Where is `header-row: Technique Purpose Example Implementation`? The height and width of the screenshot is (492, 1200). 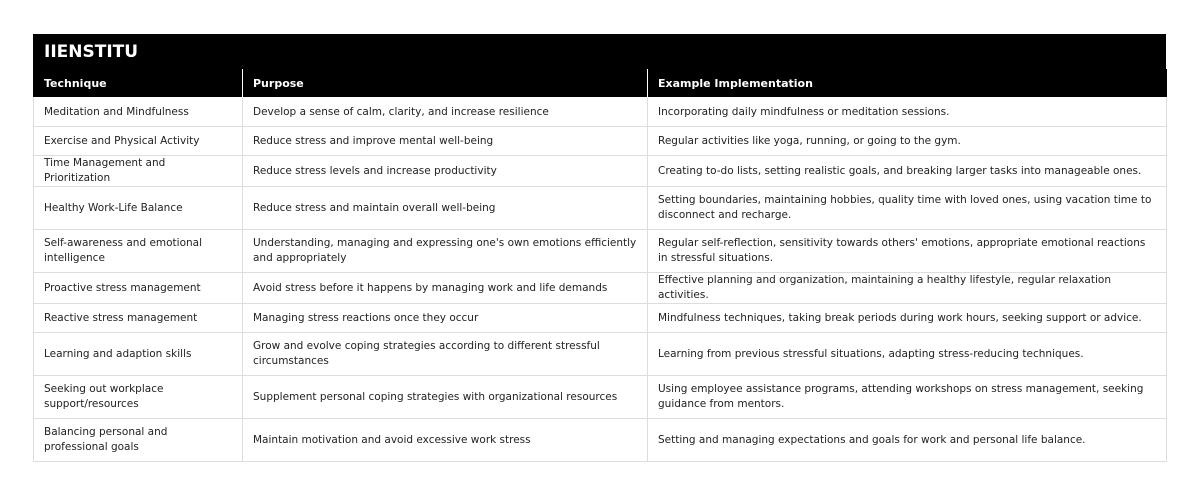 header-row: Technique Purpose Example Implementation is located at coordinates (600, 83).